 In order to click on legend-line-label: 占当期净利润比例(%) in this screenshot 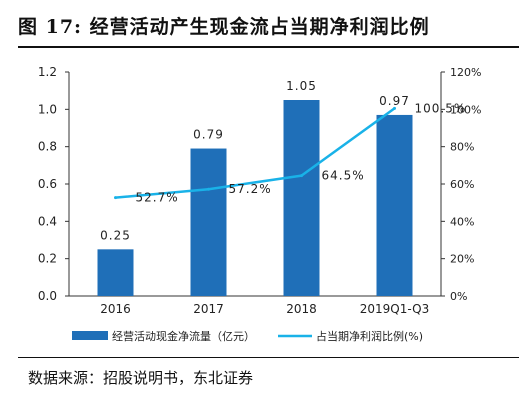, I will do `click(369, 336)`.